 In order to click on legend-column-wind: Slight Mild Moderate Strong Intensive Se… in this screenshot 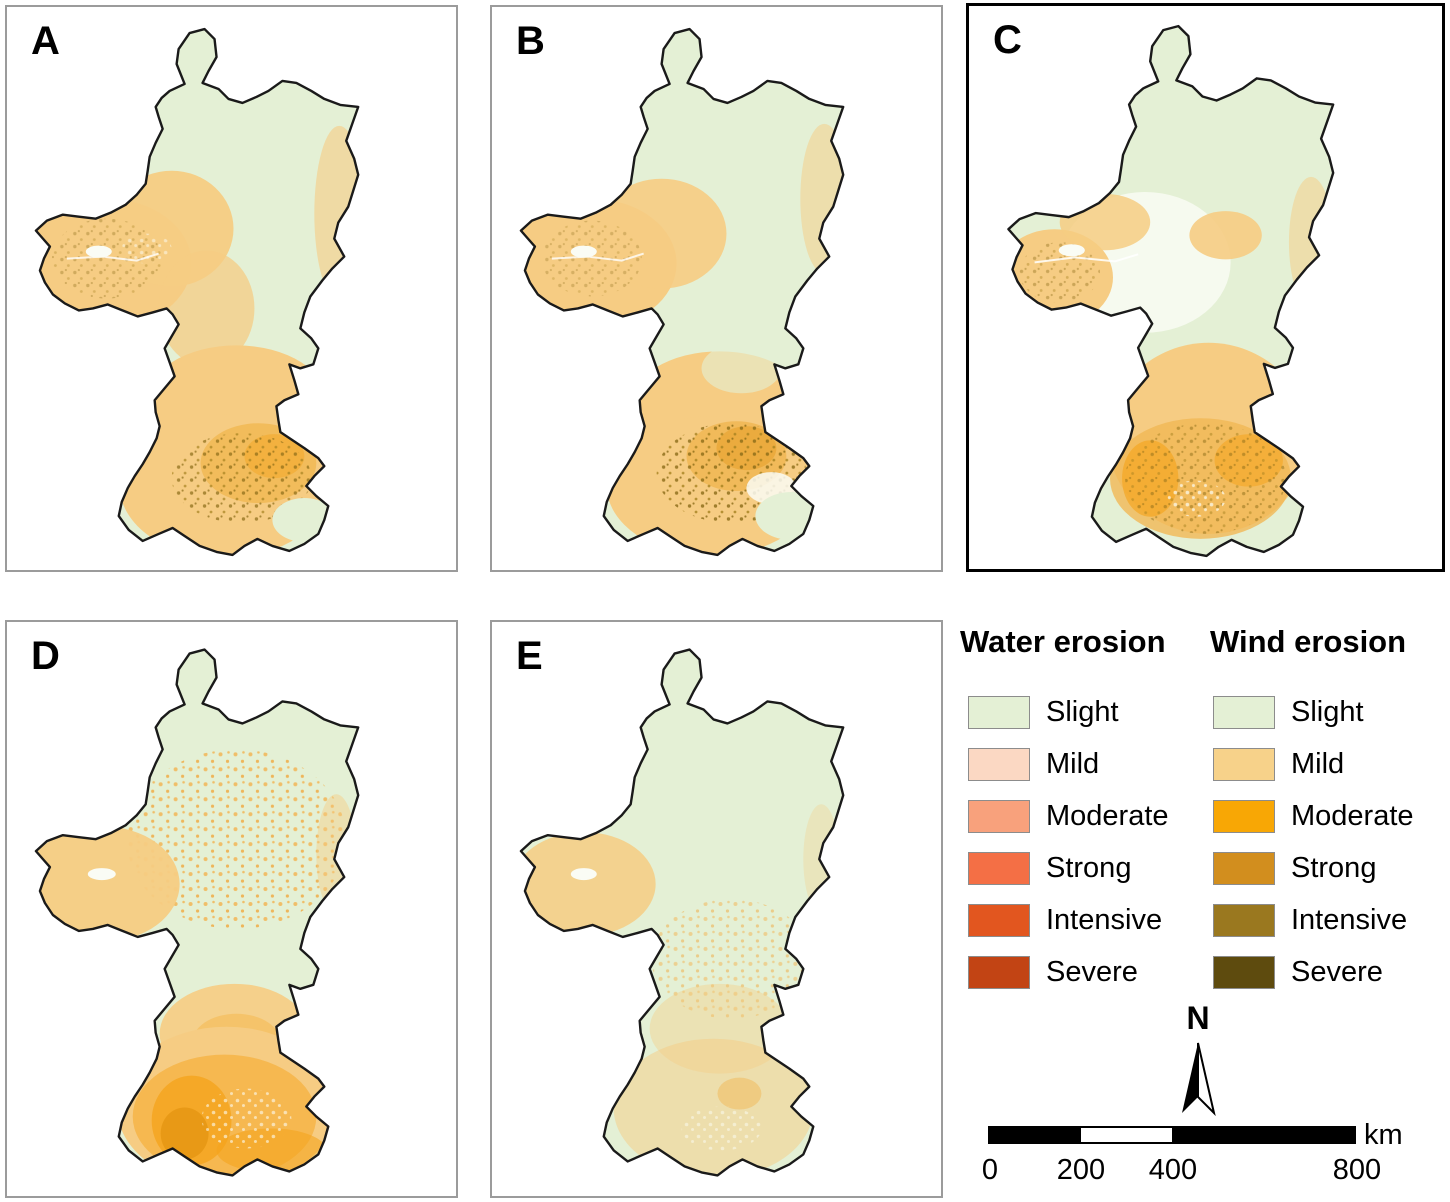, I will do `click(1313, 842)`.